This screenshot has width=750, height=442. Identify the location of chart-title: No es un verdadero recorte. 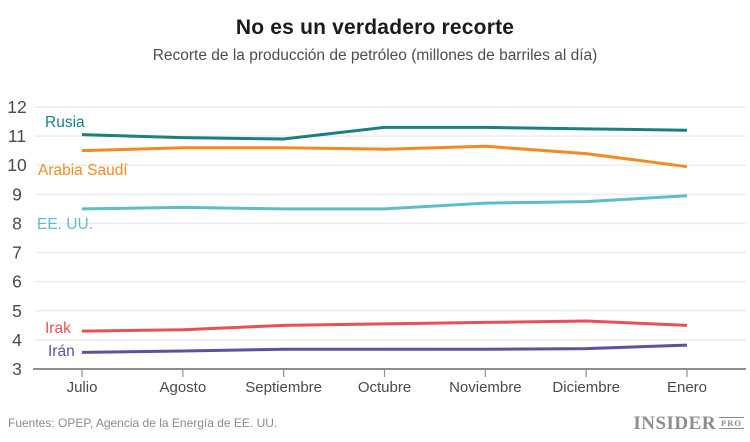
(375, 27).